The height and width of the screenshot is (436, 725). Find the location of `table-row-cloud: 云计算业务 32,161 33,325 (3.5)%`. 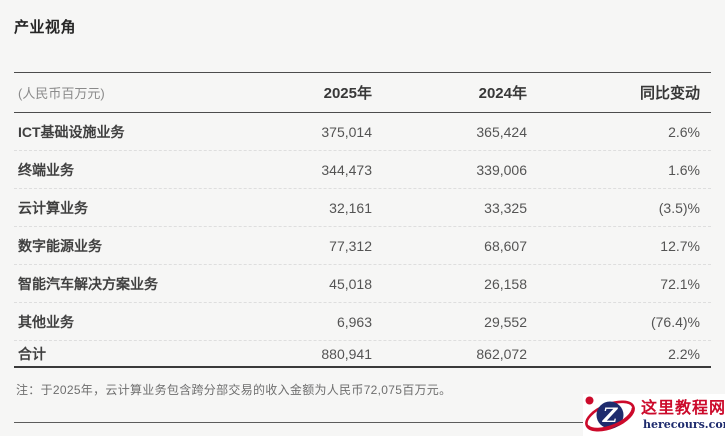

table-row-cloud: 云计算业务 32,161 33,325 (3.5)% is located at coordinates (362, 208).